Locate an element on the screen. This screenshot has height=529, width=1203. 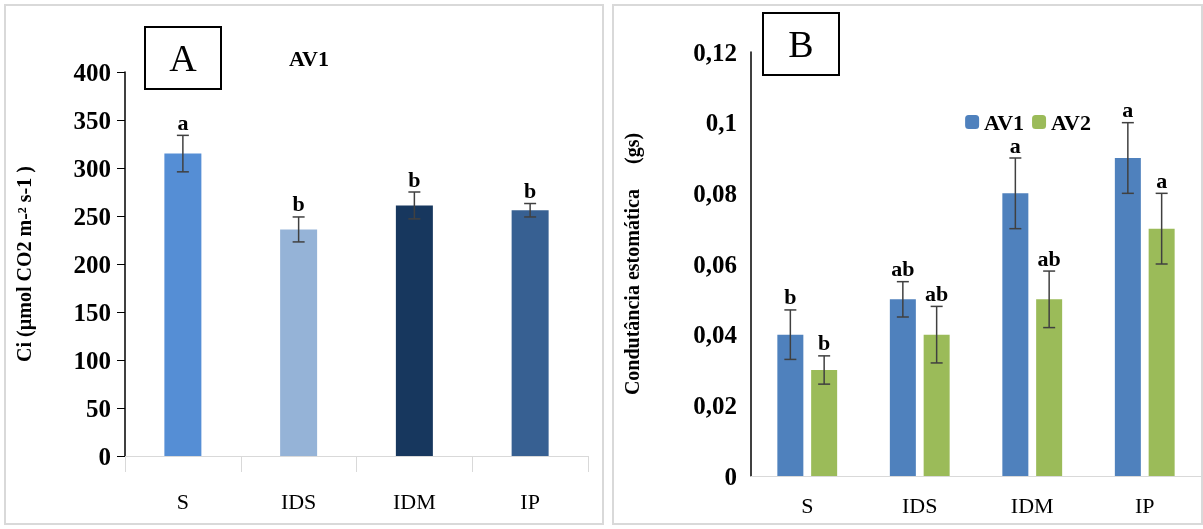
y-tick-label: 0,12 is located at coordinates (715, 52).